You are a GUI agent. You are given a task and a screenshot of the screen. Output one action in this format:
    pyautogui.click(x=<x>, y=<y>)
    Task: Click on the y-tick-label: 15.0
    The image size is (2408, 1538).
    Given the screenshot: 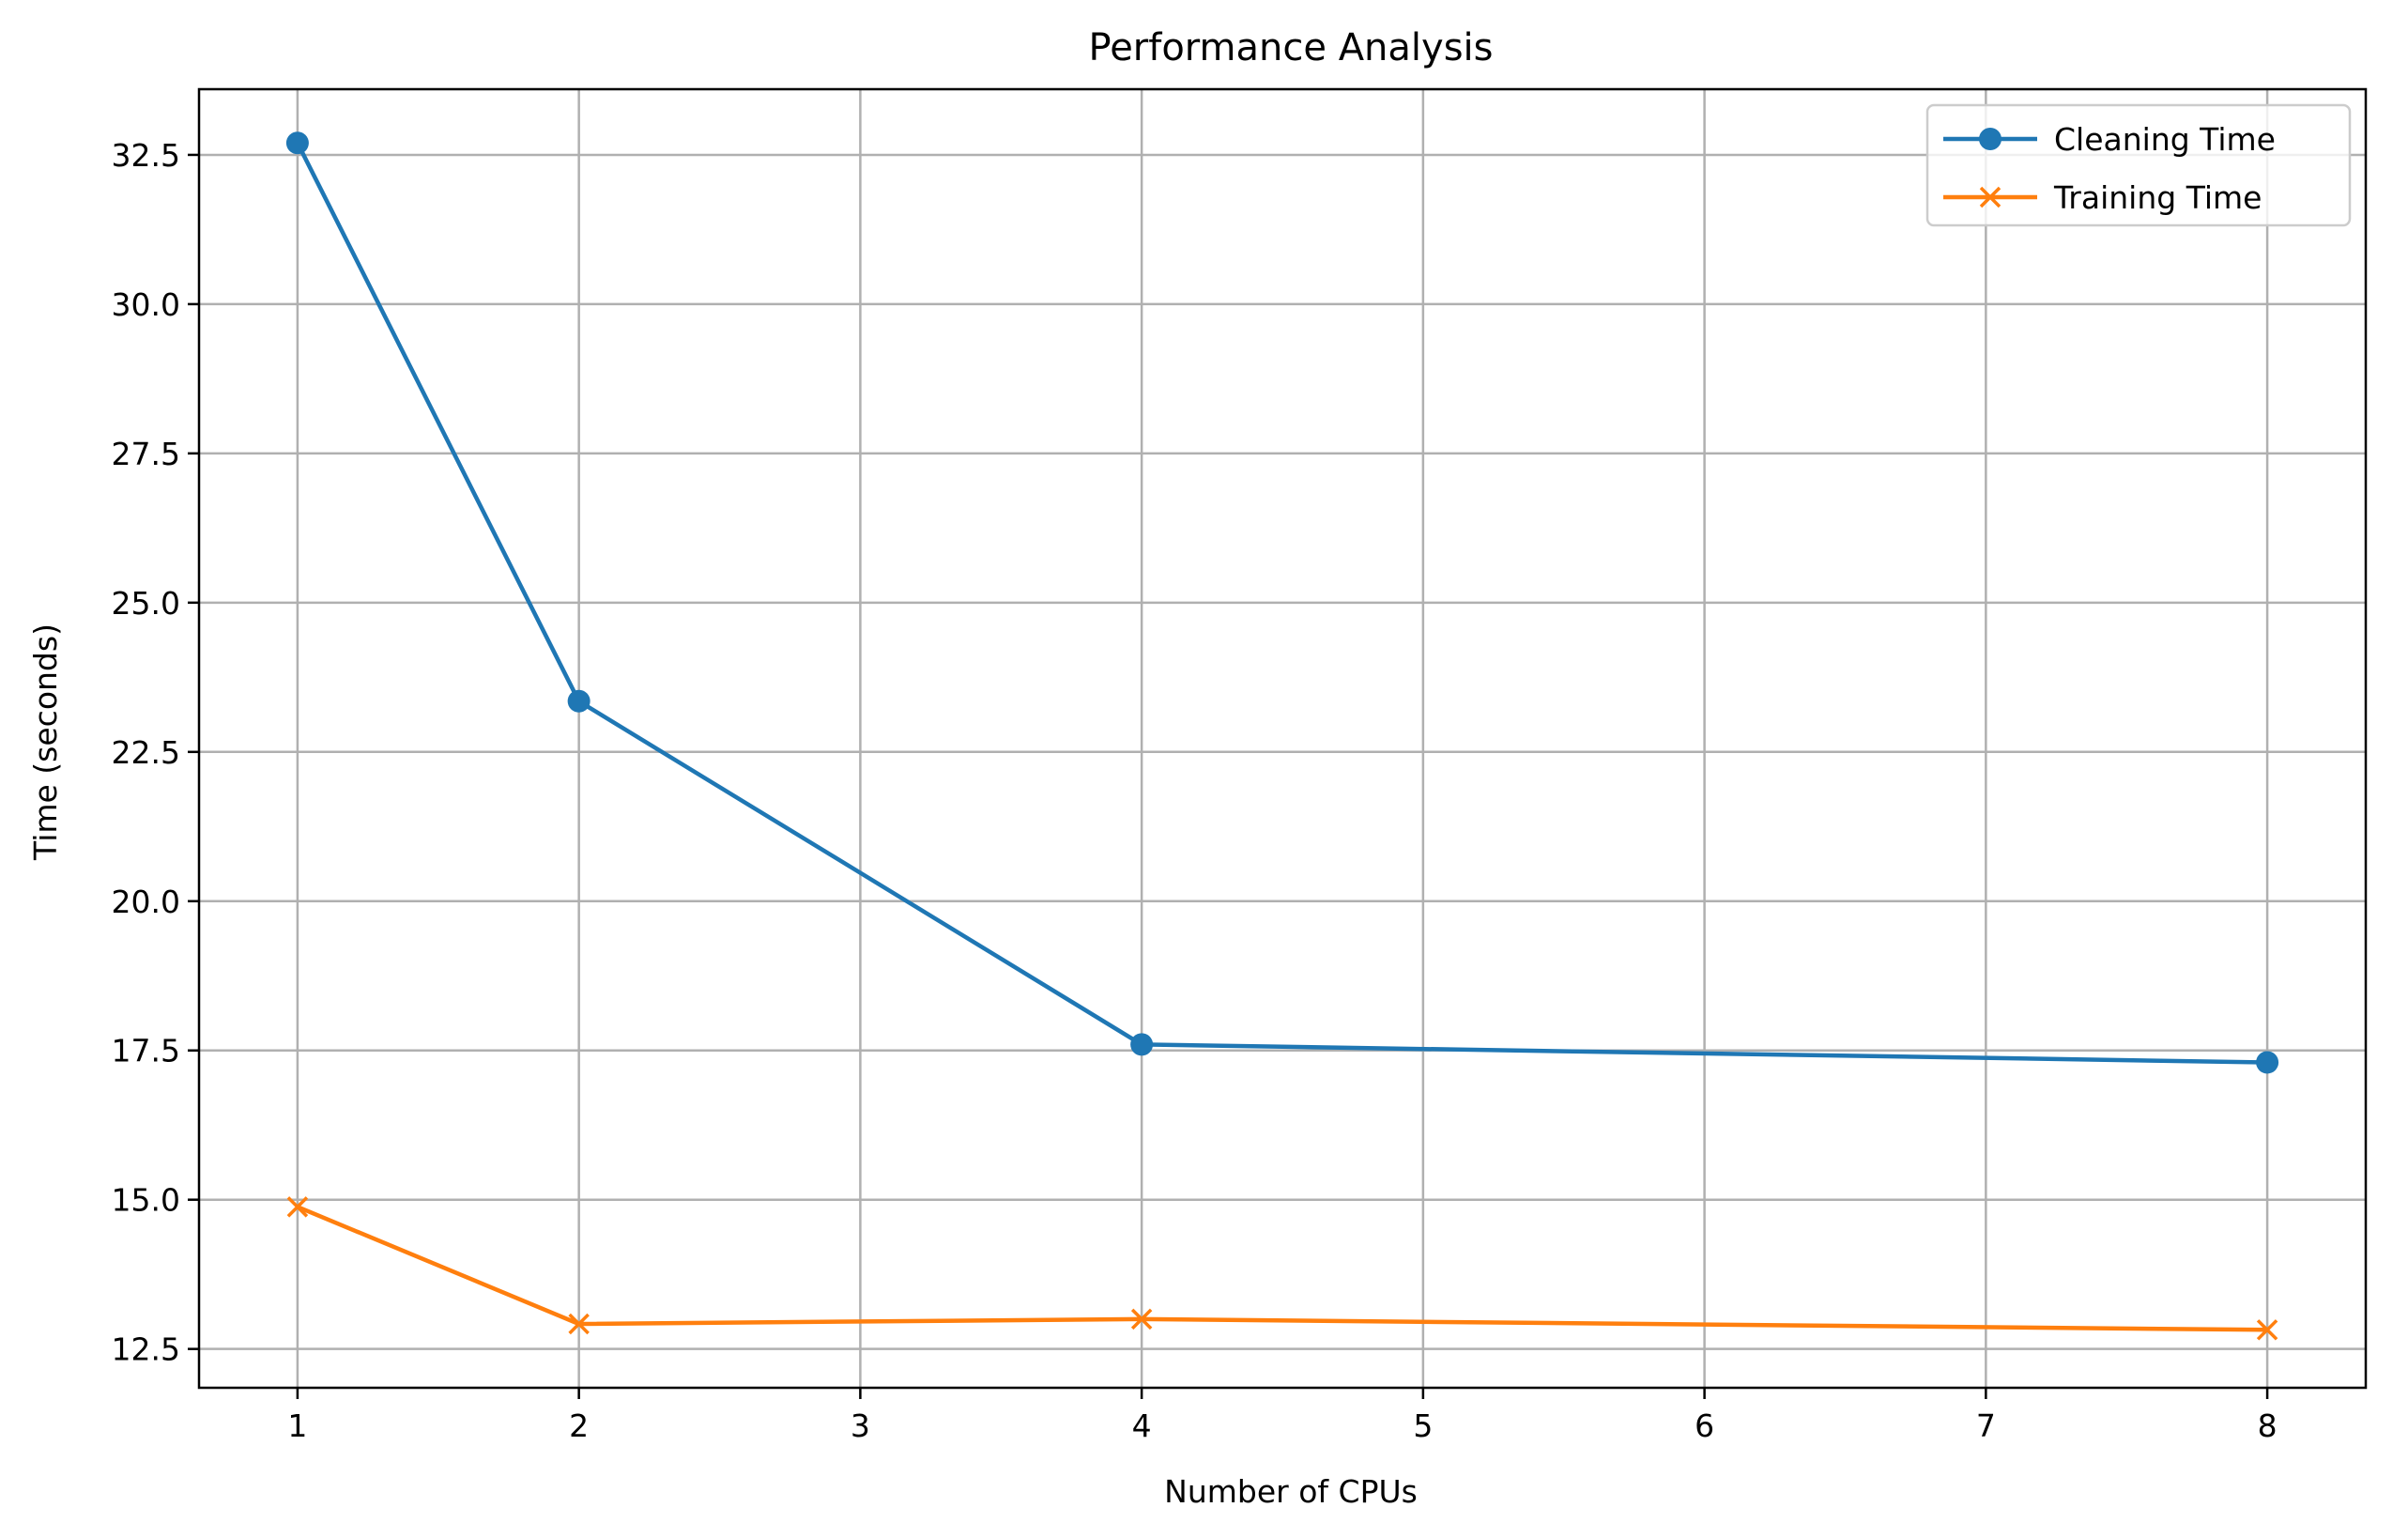 What is the action you would take?
    pyautogui.click(x=146, y=1200)
    